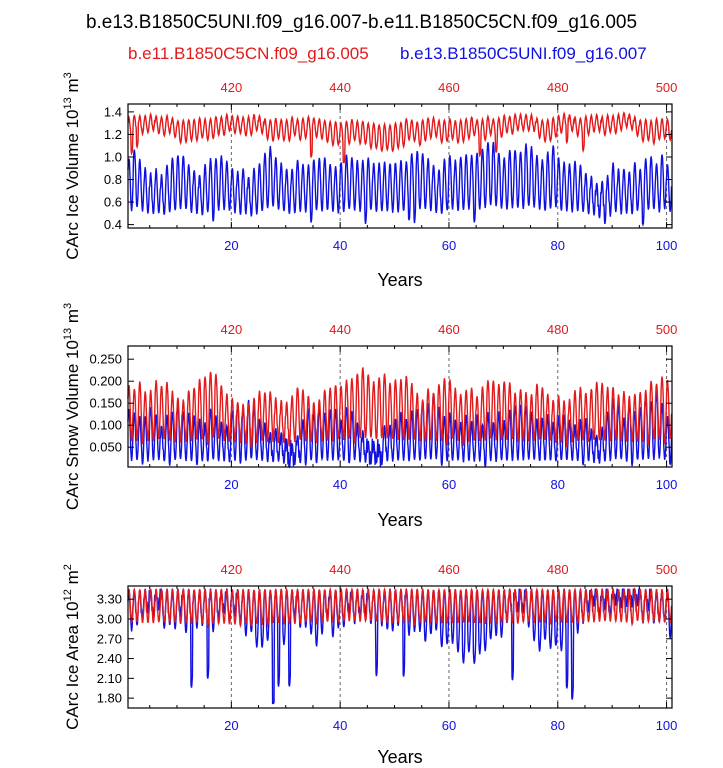 Image resolution: width=723 pixels, height=768 pixels. Describe the element at coordinates (105, 403) in the screenshot. I see `y-tick-label: 0.150` at that location.